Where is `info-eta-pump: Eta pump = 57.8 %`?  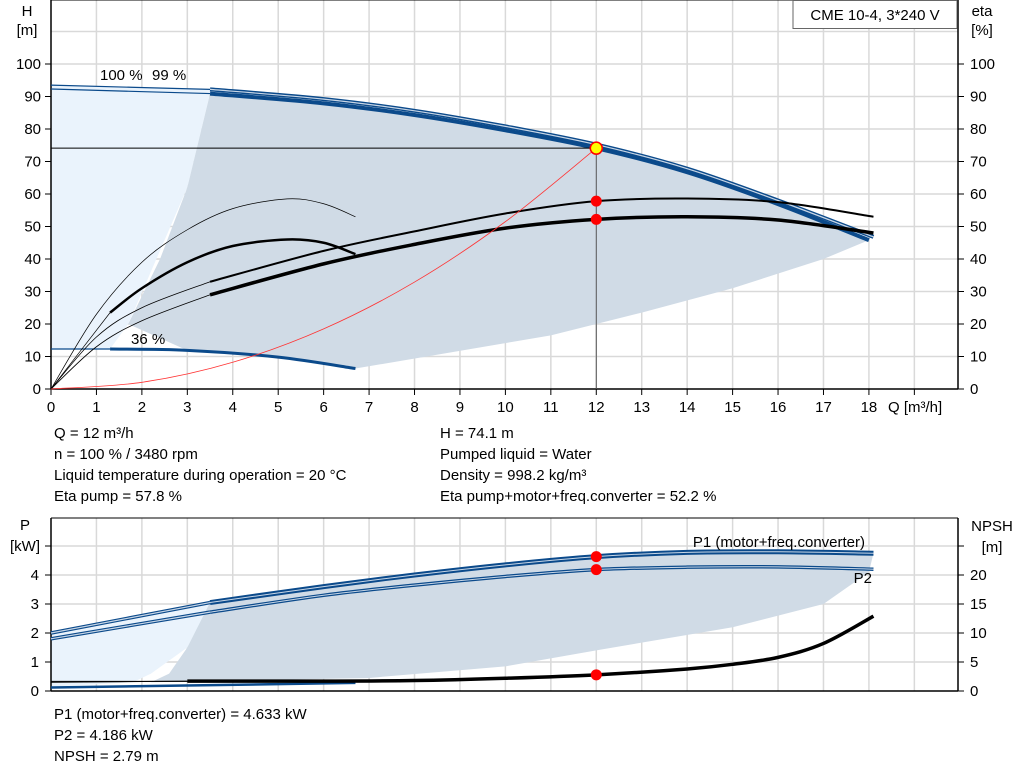 info-eta-pump: Eta pump = 57.8 % is located at coordinates (118, 496).